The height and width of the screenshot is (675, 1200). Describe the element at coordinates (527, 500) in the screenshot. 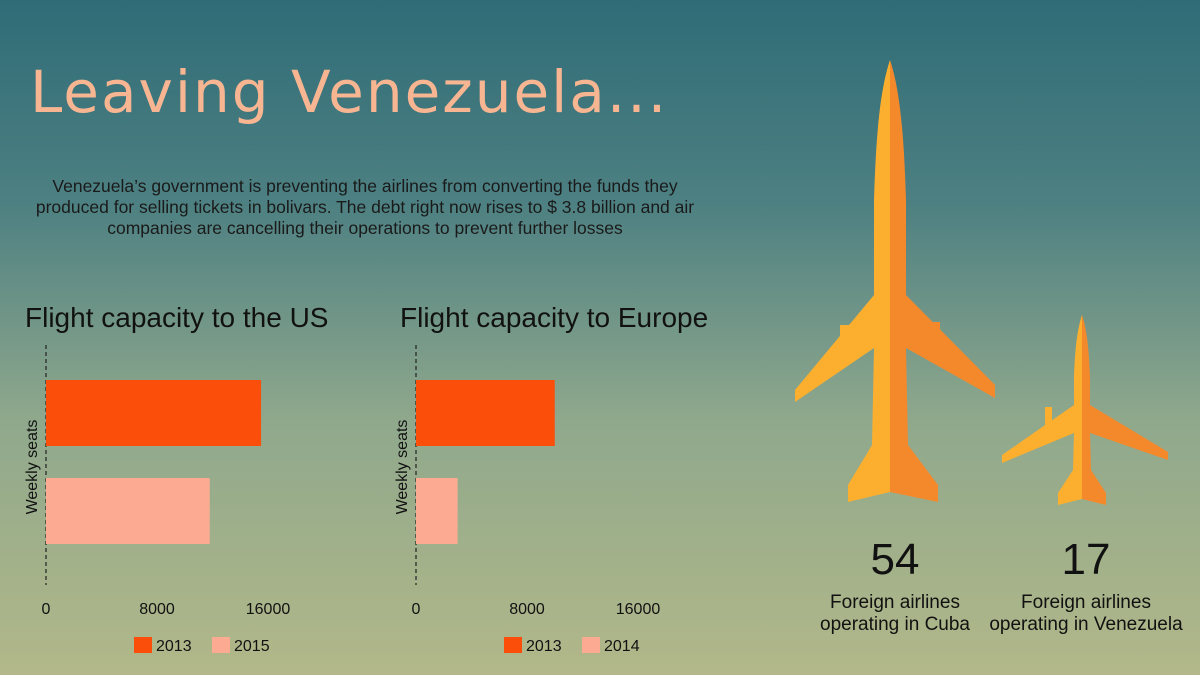

I see `chart-europe: Weekly seats 0 8000 16000 2013 2014` at that location.